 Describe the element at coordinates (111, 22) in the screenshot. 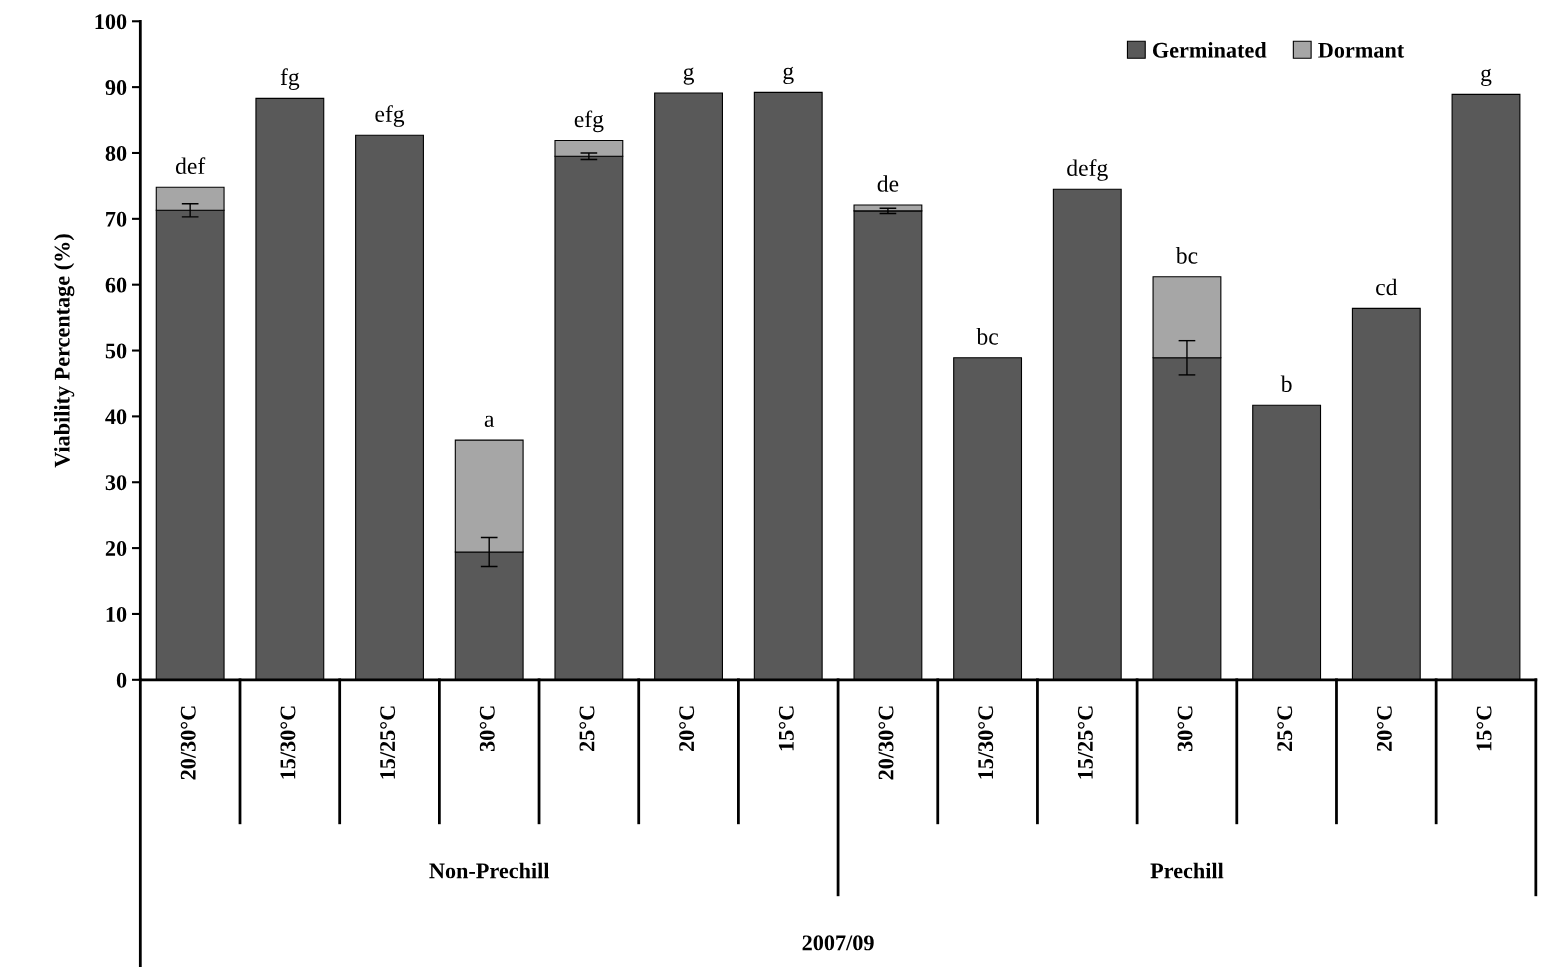

I see `y-tick-label: 100` at that location.